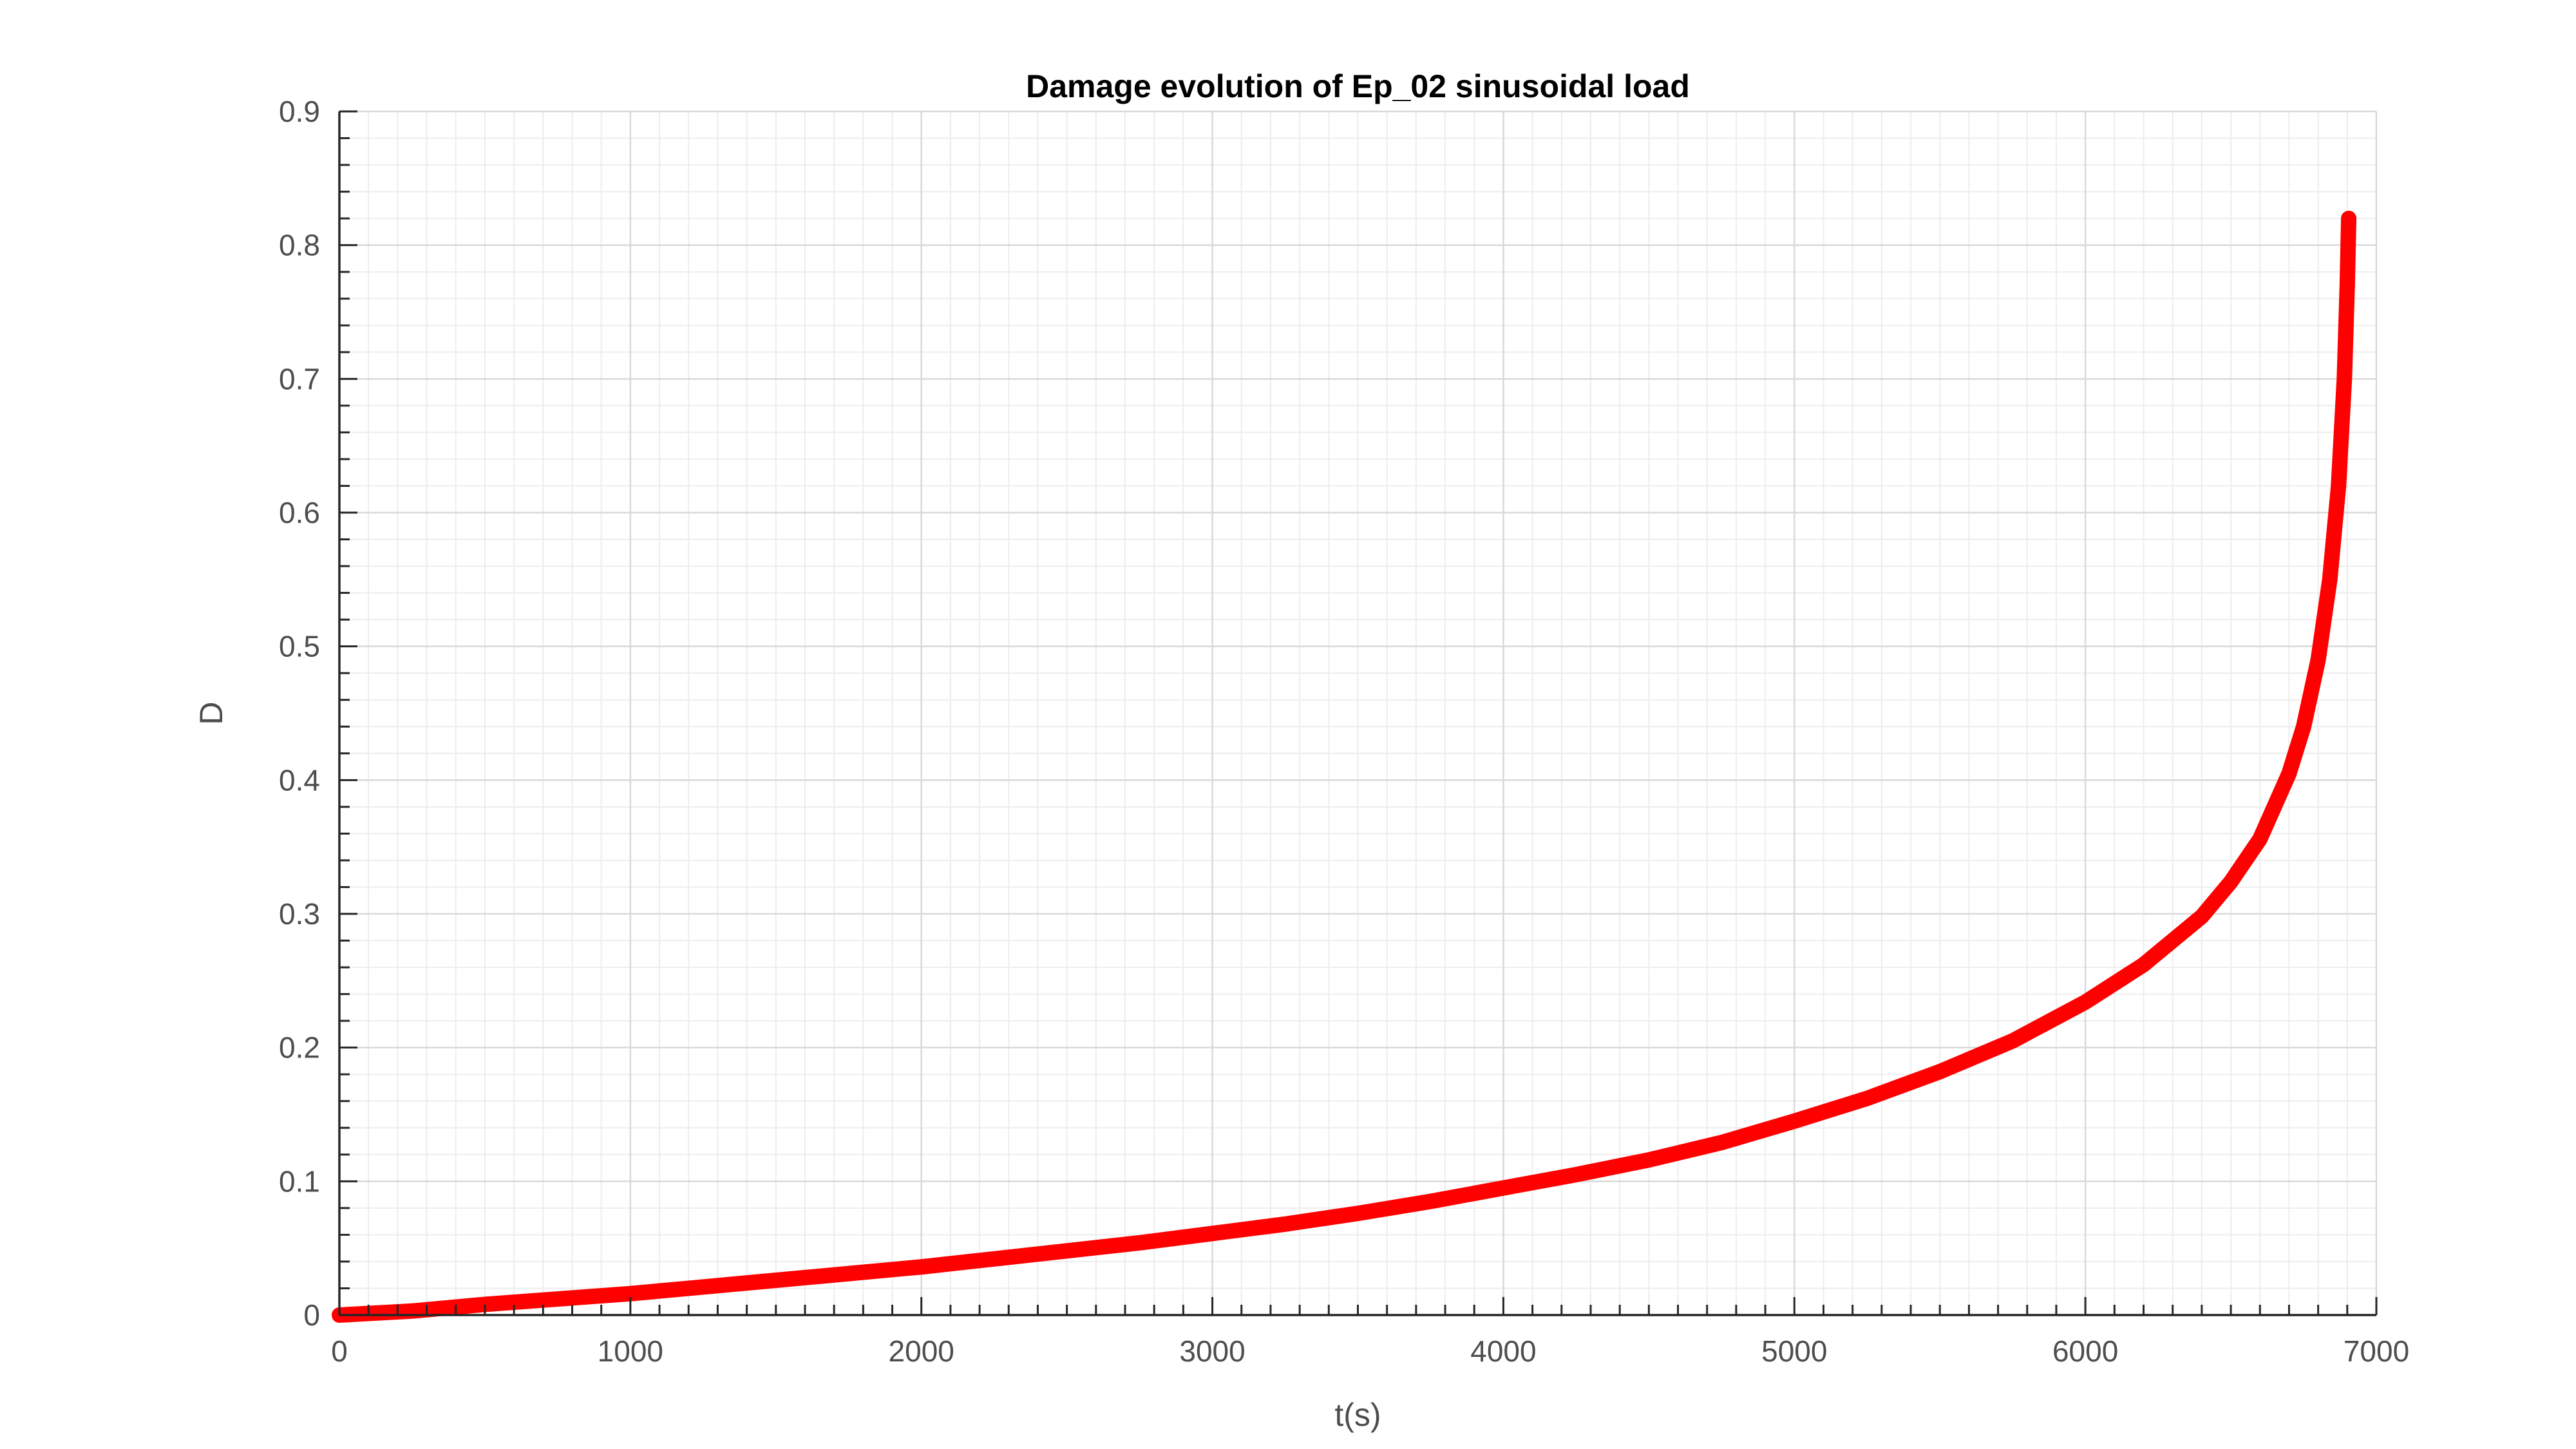  Describe the element at coordinates (1370, 1351) in the screenshot. I see `x-tick-labels: 0 1000 2000 3000 4000 5000 6000 7000` at that location.